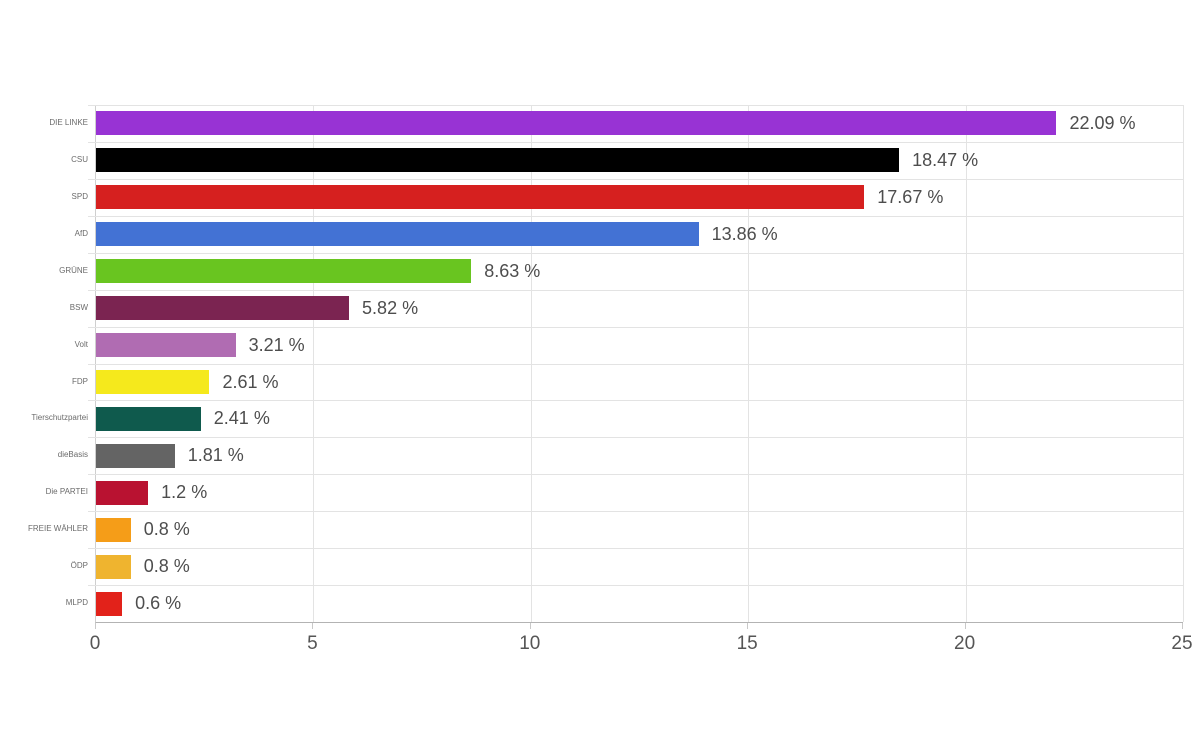  I want to click on x-axis-tick-label: 5, so click(312, 643).